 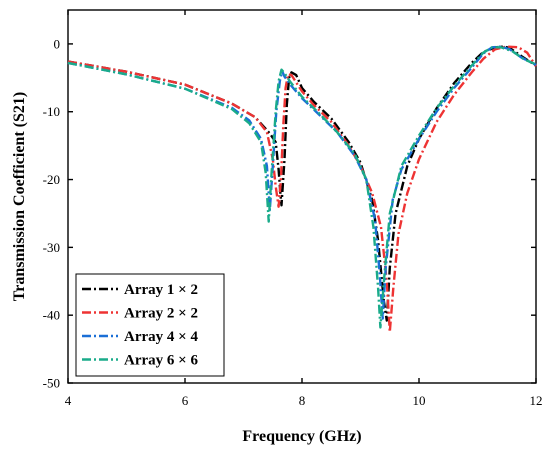 I want to click on y-tick-label: -10, so click(x=51, y=111).